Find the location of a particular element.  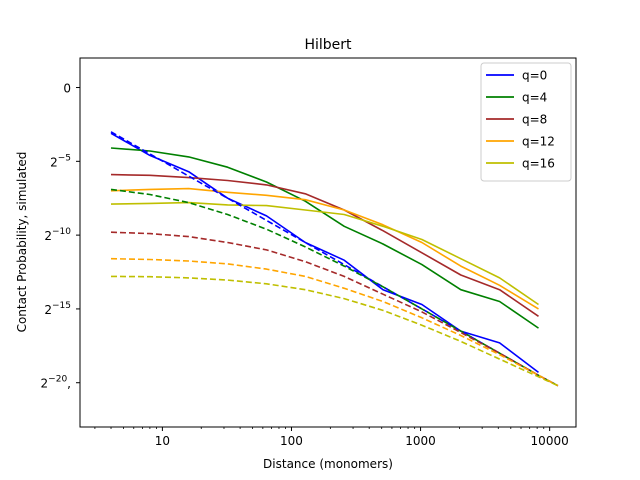

x-tick-label: 10 is located at coordinates (162, 441).